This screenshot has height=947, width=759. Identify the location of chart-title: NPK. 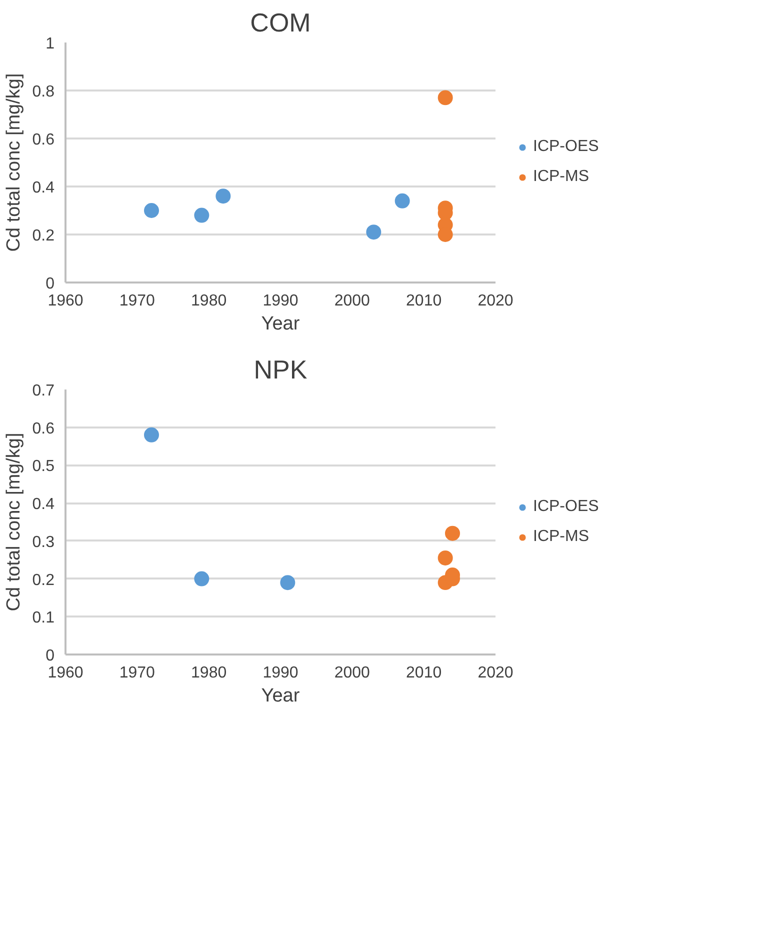
(281, 369).